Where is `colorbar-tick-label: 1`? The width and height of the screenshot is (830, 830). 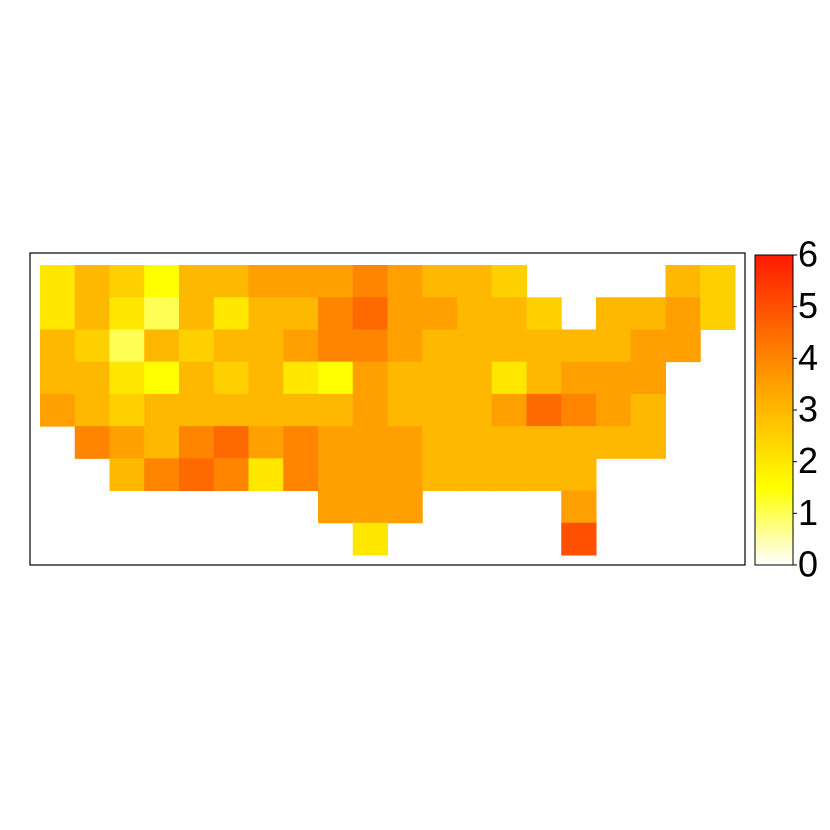 colorbar-tick-label: 1 is located at coordinates (808, 512).